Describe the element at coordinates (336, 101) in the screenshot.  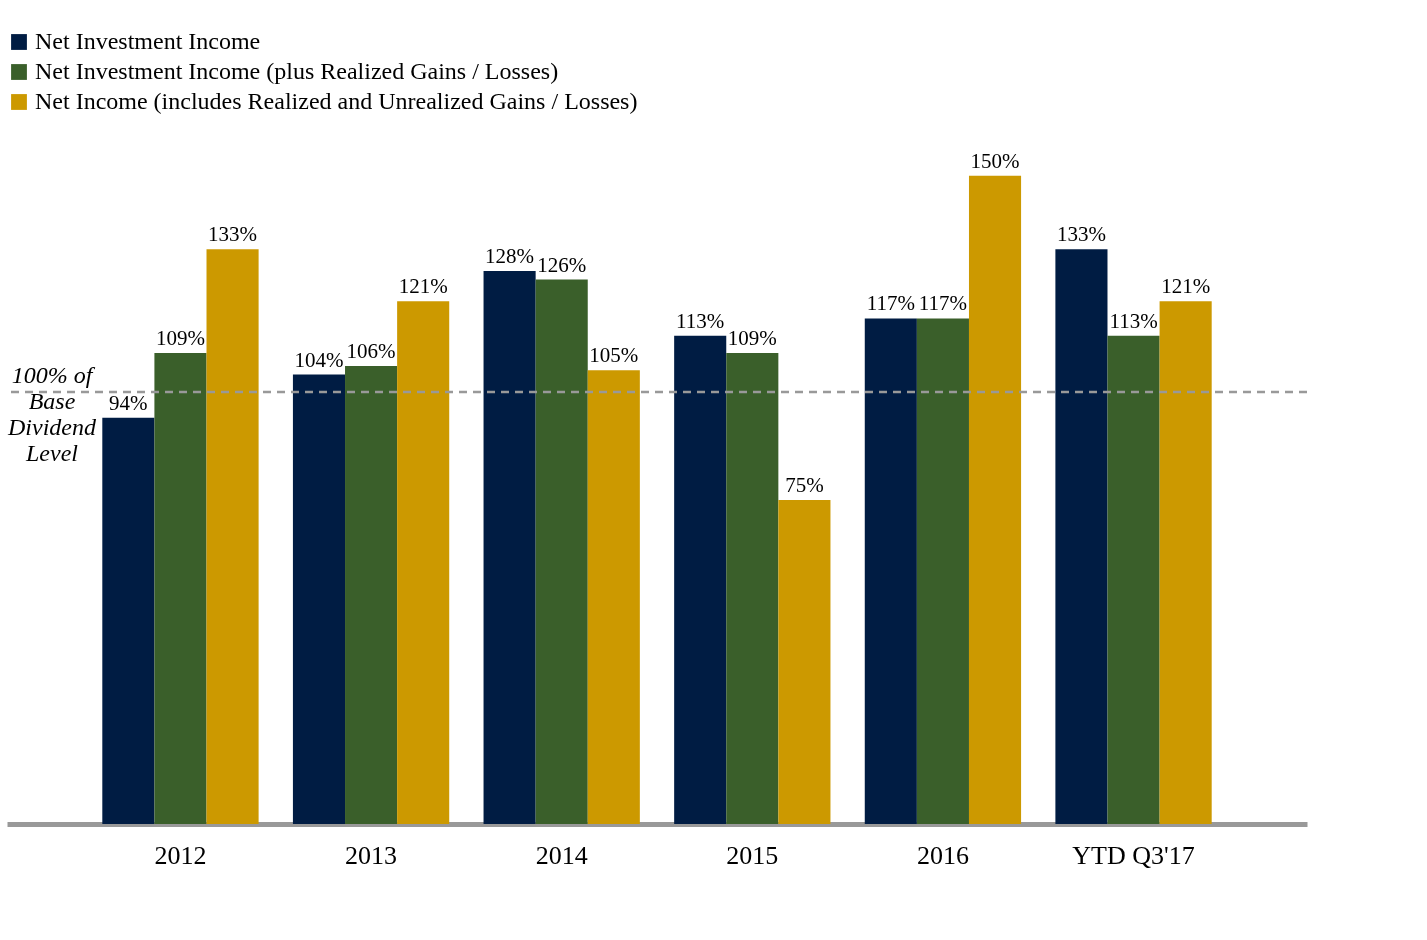
I see `legend-label: Net Income (includes Realized and Unrealized Gains / Losses)` at that location.